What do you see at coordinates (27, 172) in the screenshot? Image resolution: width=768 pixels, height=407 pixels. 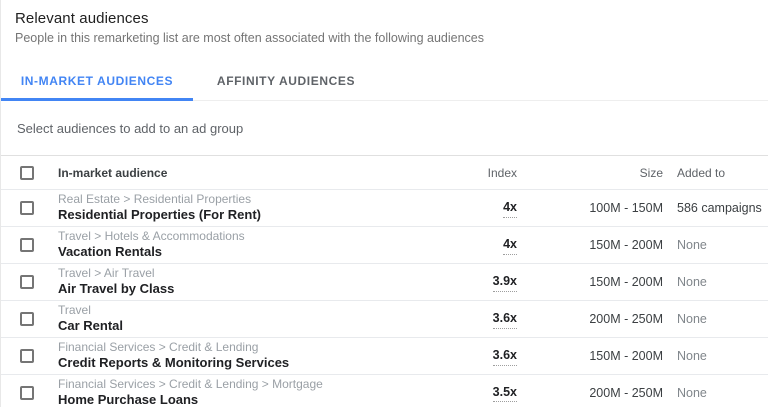 I see `select-all-checkbox` at bounding box center [27, 172].